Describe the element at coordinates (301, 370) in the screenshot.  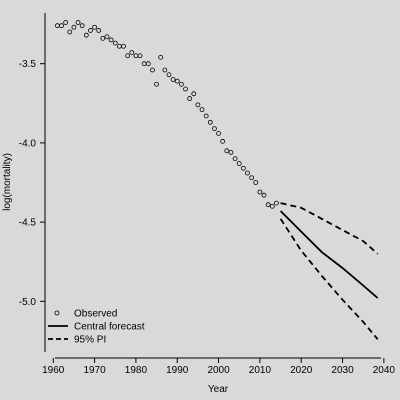
I see `x-tick-label: 2020` at that location.